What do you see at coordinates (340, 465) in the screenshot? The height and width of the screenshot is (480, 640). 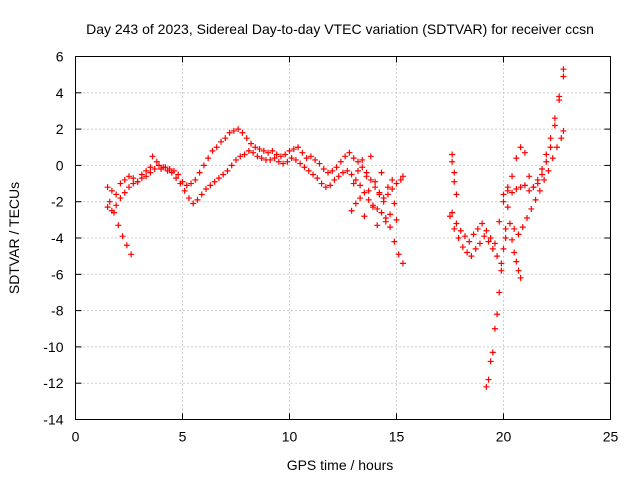 I see `x-axis-label: GPS time / hours` at bounding box center [340, 465].